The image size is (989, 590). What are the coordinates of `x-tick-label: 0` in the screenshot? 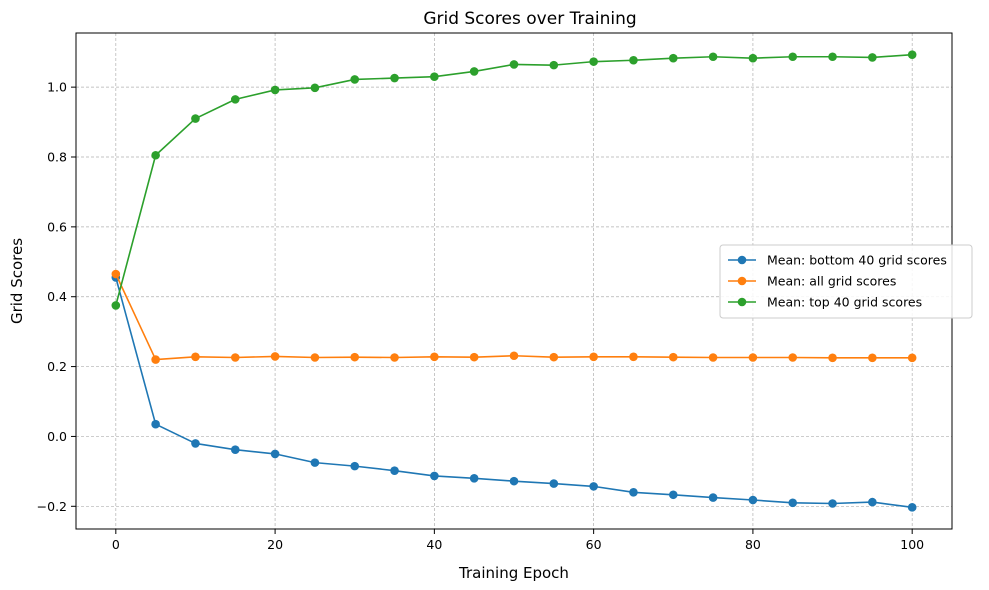 It's located at (116, 544).